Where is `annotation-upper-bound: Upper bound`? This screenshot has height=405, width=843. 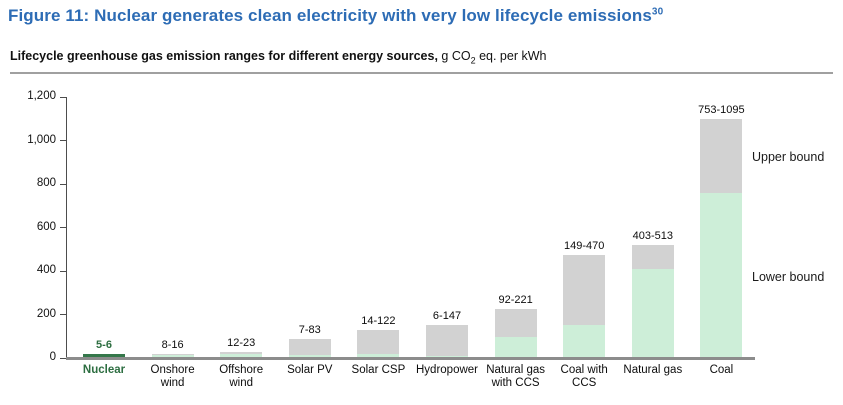
annotation-upper-bound: Upper bound is located at coordinates (788, 157).